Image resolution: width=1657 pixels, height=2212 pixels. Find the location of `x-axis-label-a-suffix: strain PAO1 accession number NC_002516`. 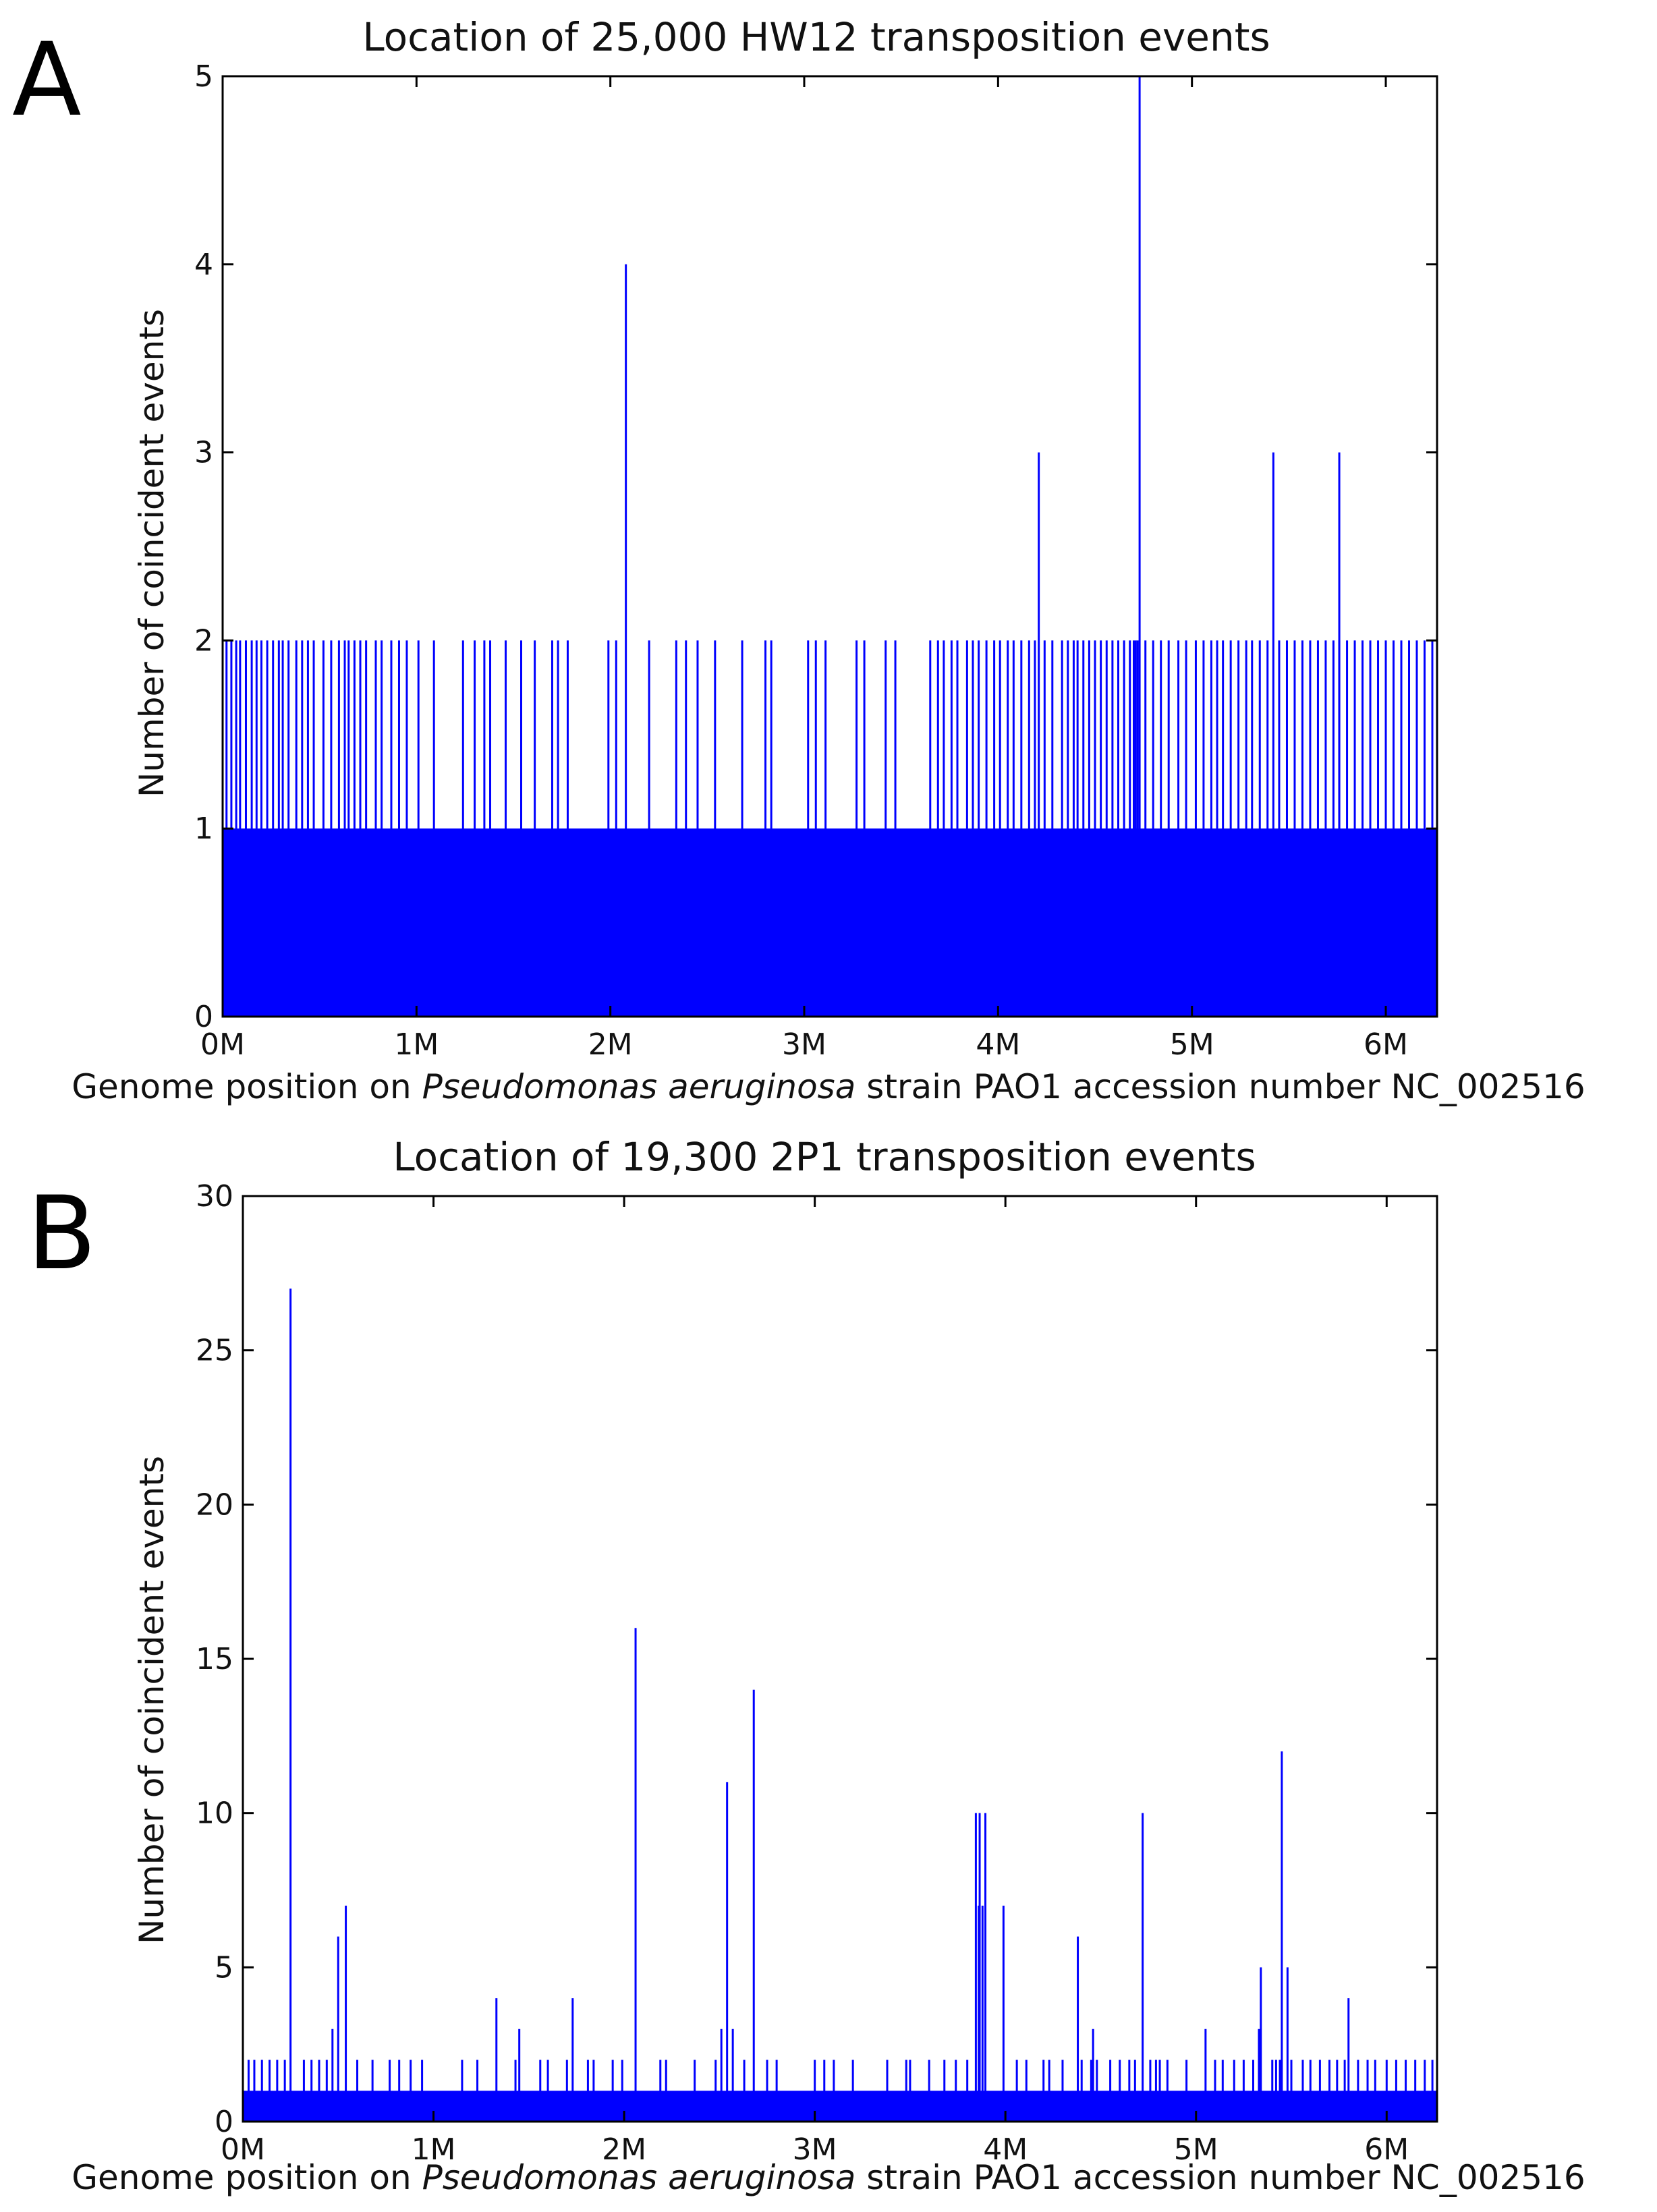

x-axis-label-a-suffix: strain PAO1 accession number NC_002516 is located at coordinates (1220, 1086).